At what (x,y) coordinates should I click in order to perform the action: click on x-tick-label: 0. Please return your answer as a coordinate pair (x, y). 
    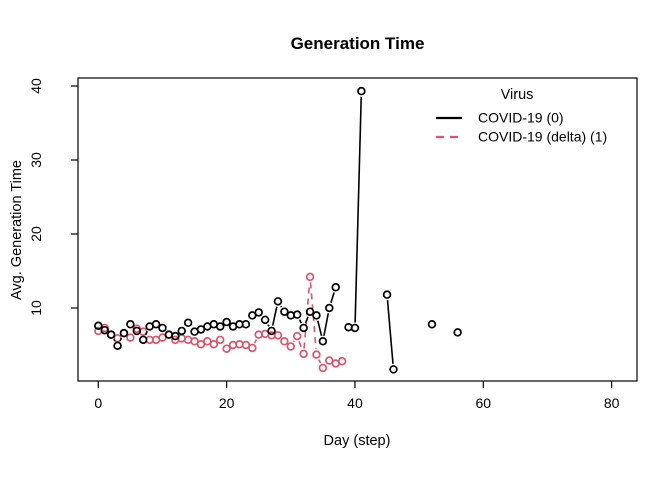
    Looking at the image, I should click on (98, 403).